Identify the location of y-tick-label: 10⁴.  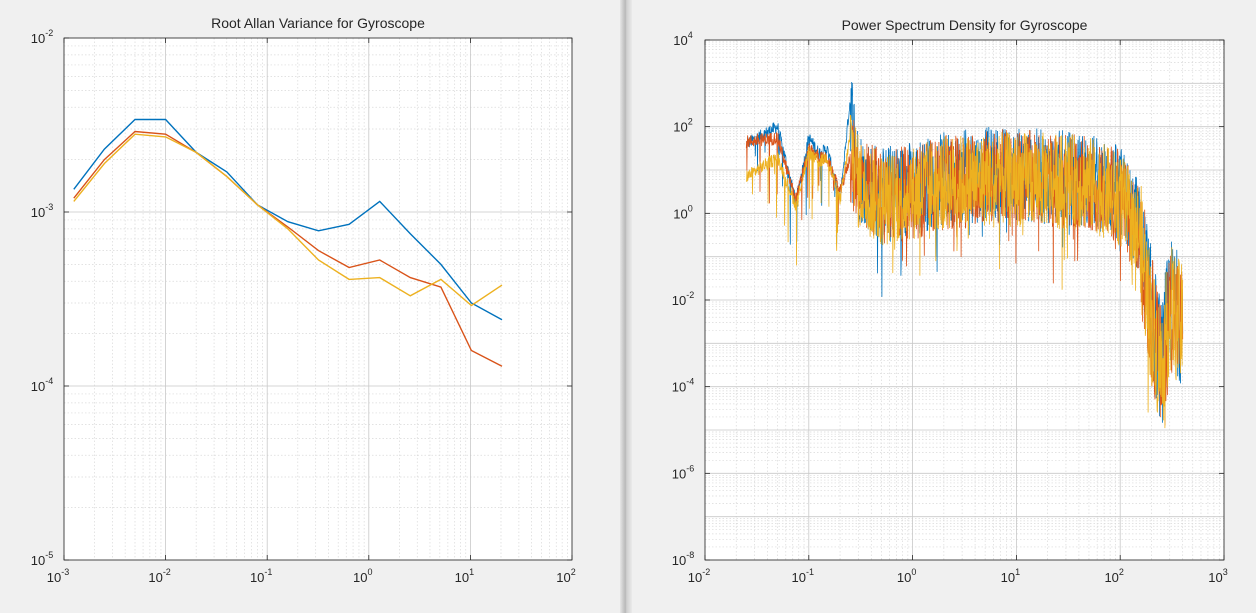
(682, 39).